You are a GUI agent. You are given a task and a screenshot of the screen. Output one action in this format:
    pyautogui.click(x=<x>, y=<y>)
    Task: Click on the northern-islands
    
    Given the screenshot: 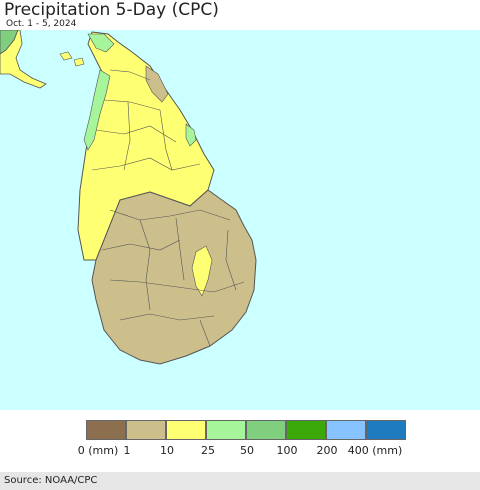 What is the action you would take?
    pyautogui.click(x=72, y=59)
    